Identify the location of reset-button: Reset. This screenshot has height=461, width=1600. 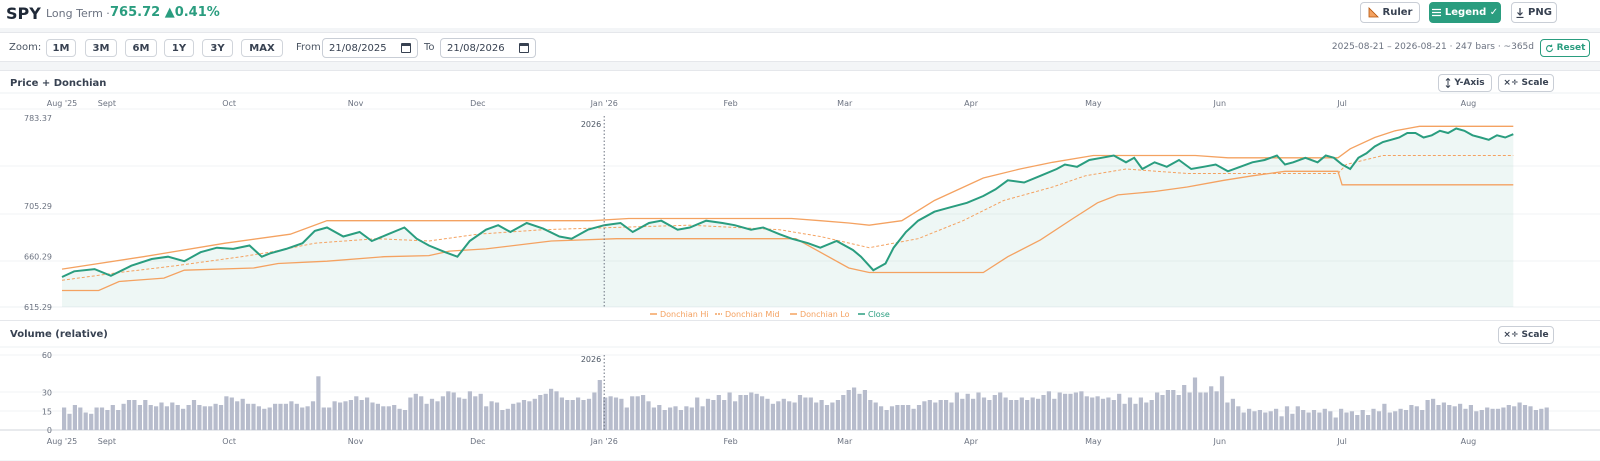
(1565, 48).